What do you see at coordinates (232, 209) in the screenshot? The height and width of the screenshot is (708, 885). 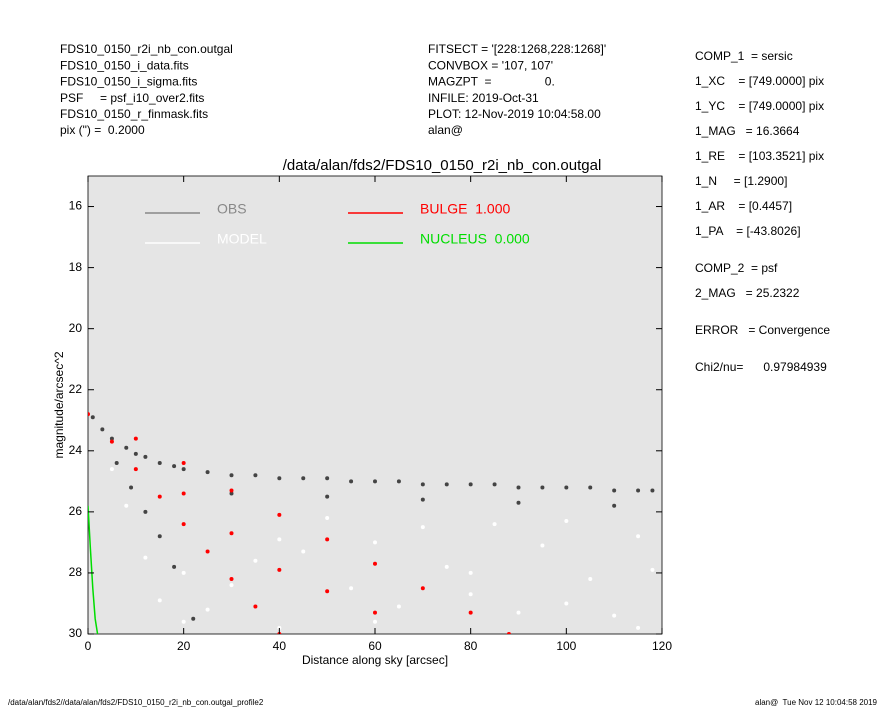 I see `legend-label: OBS` at bounding box center [232, 209].